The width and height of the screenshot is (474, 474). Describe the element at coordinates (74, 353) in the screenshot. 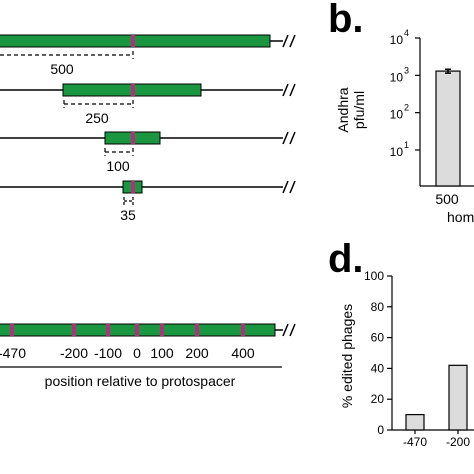

I see `position-tick-label: -200` at that location.